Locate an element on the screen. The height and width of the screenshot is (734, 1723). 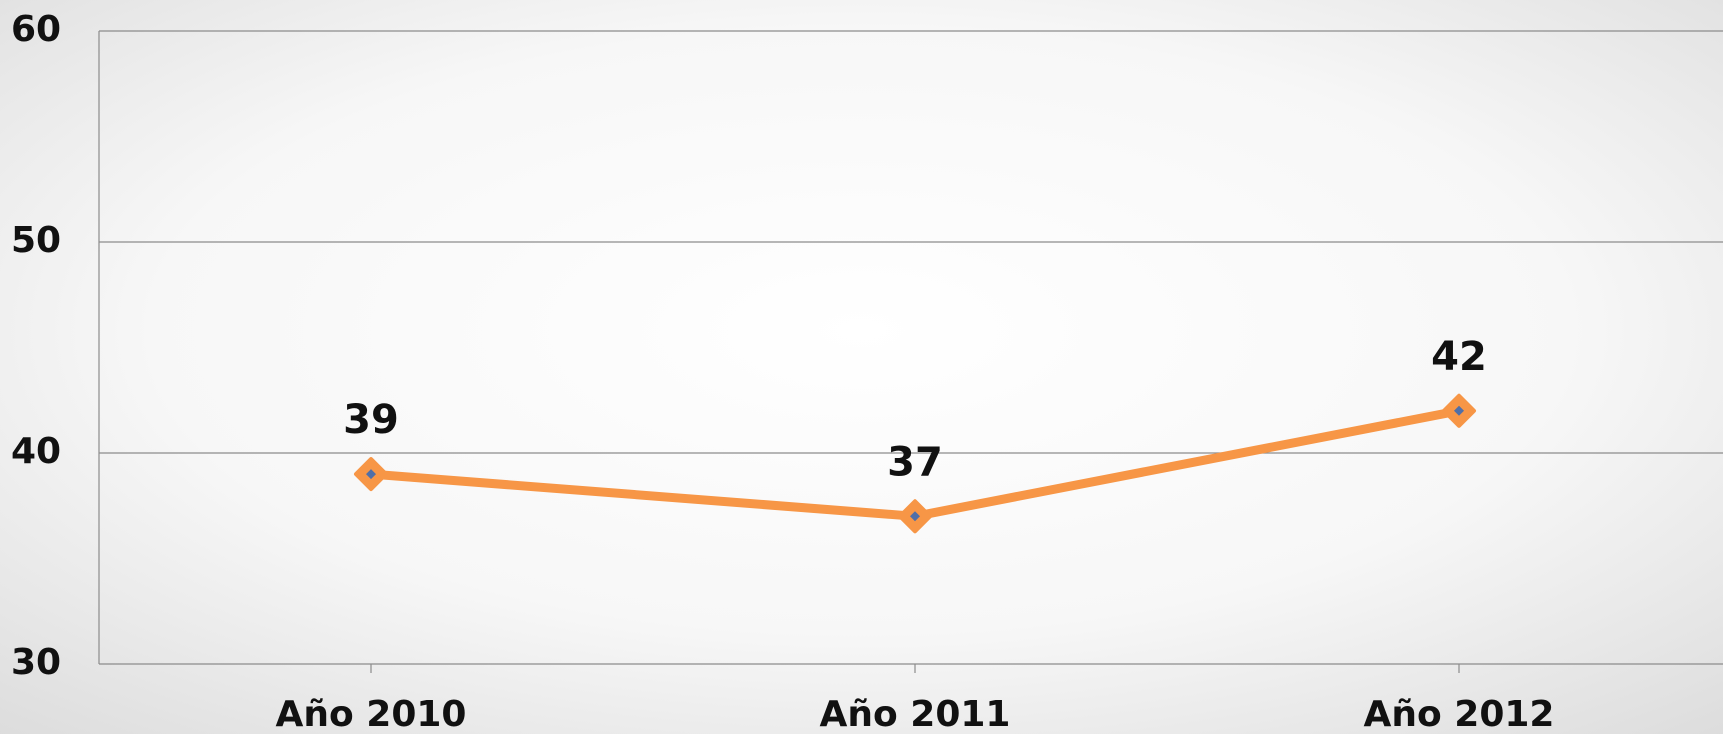
y-tick-label: 60 is located at coordinates (36, 29).